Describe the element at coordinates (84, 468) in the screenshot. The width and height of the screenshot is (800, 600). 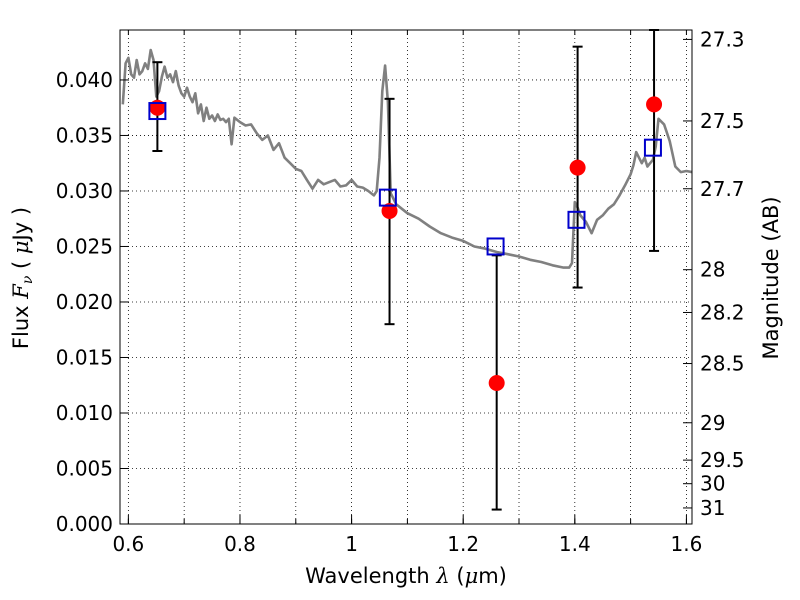
I see `y-tick-label: 0.005` at that location.